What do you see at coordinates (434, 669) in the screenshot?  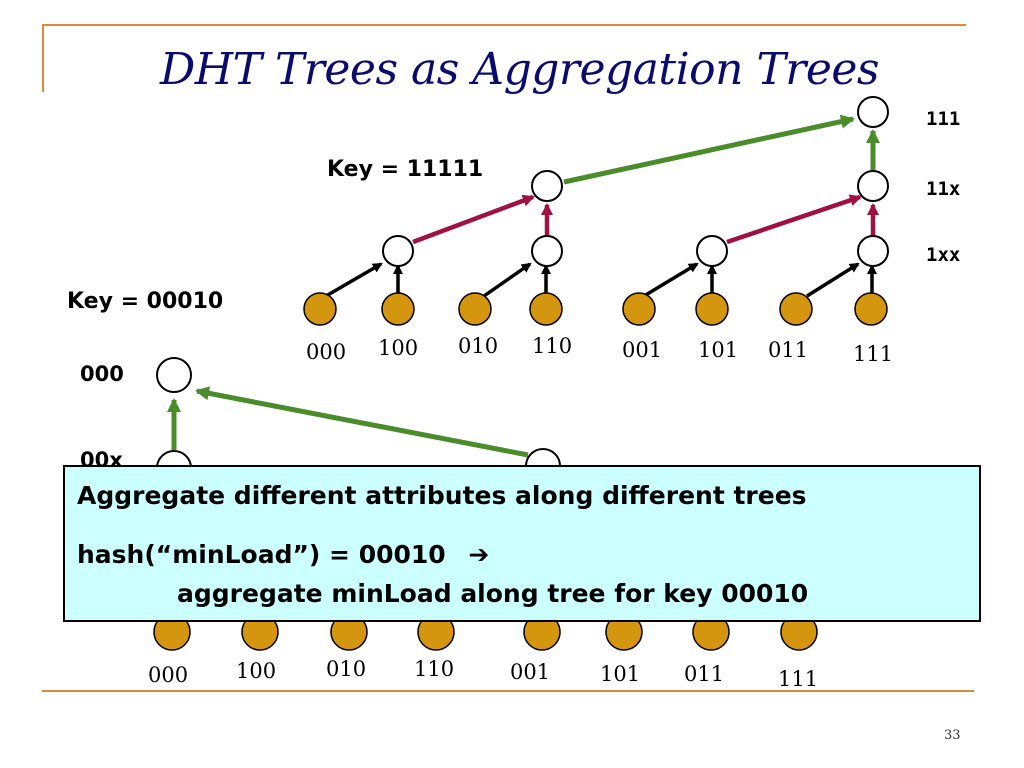 I see `bottom-leaf-label: 110` at bounding box center [434, 669].